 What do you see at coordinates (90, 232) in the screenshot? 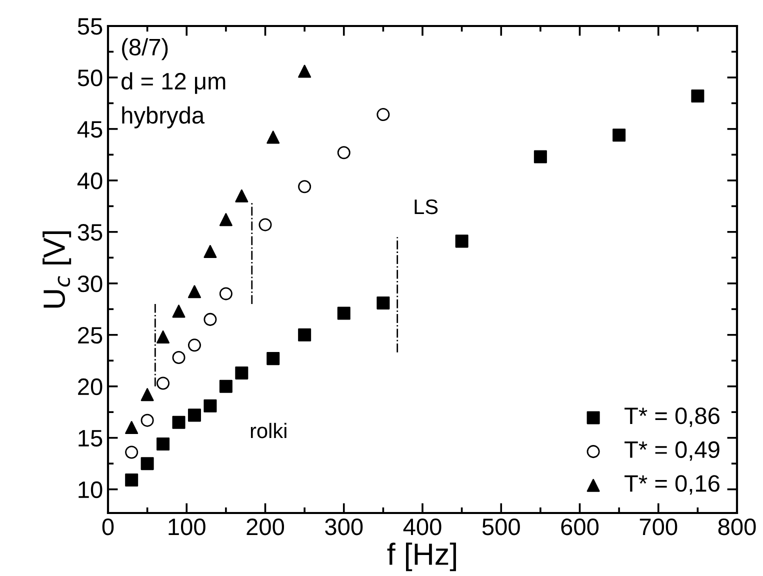
I see `y-tick-label: 35` at bounding box center [90, 232].